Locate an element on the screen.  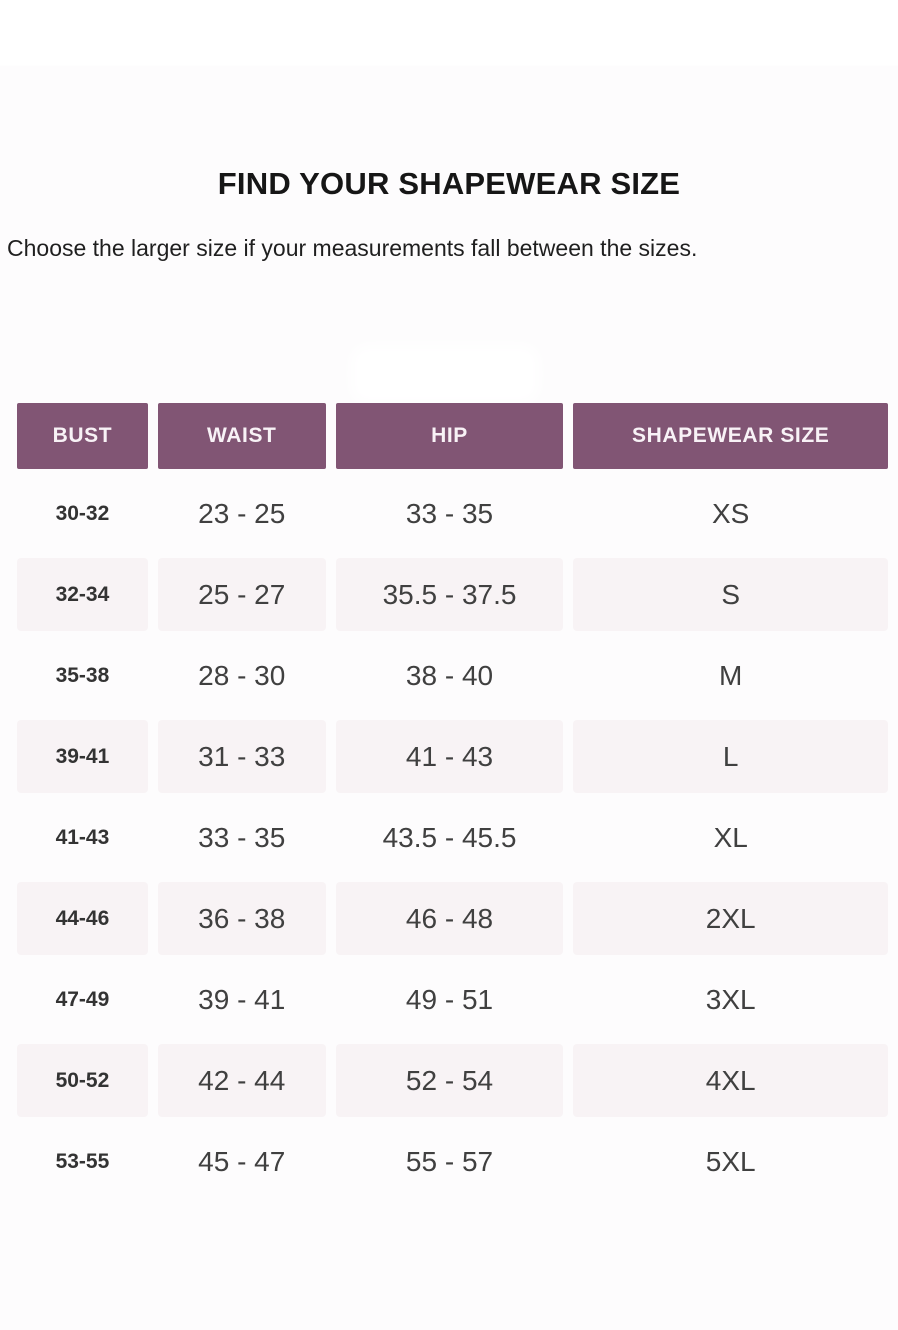
table-row: 41-43 33 - 35 43.5 - 45.5 XL is located at coordinates (452, 837).